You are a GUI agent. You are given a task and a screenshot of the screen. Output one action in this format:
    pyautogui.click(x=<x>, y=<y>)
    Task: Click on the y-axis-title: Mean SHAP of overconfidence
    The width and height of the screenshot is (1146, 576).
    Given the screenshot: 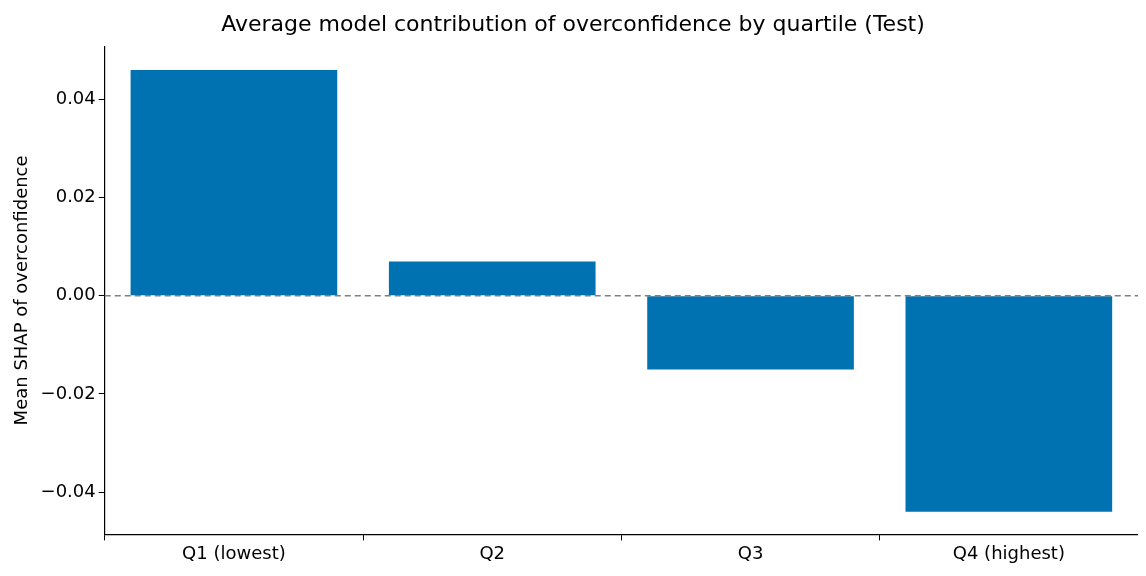 What is the action you would take?
    pyautogui.click(x=21, y=290)
    